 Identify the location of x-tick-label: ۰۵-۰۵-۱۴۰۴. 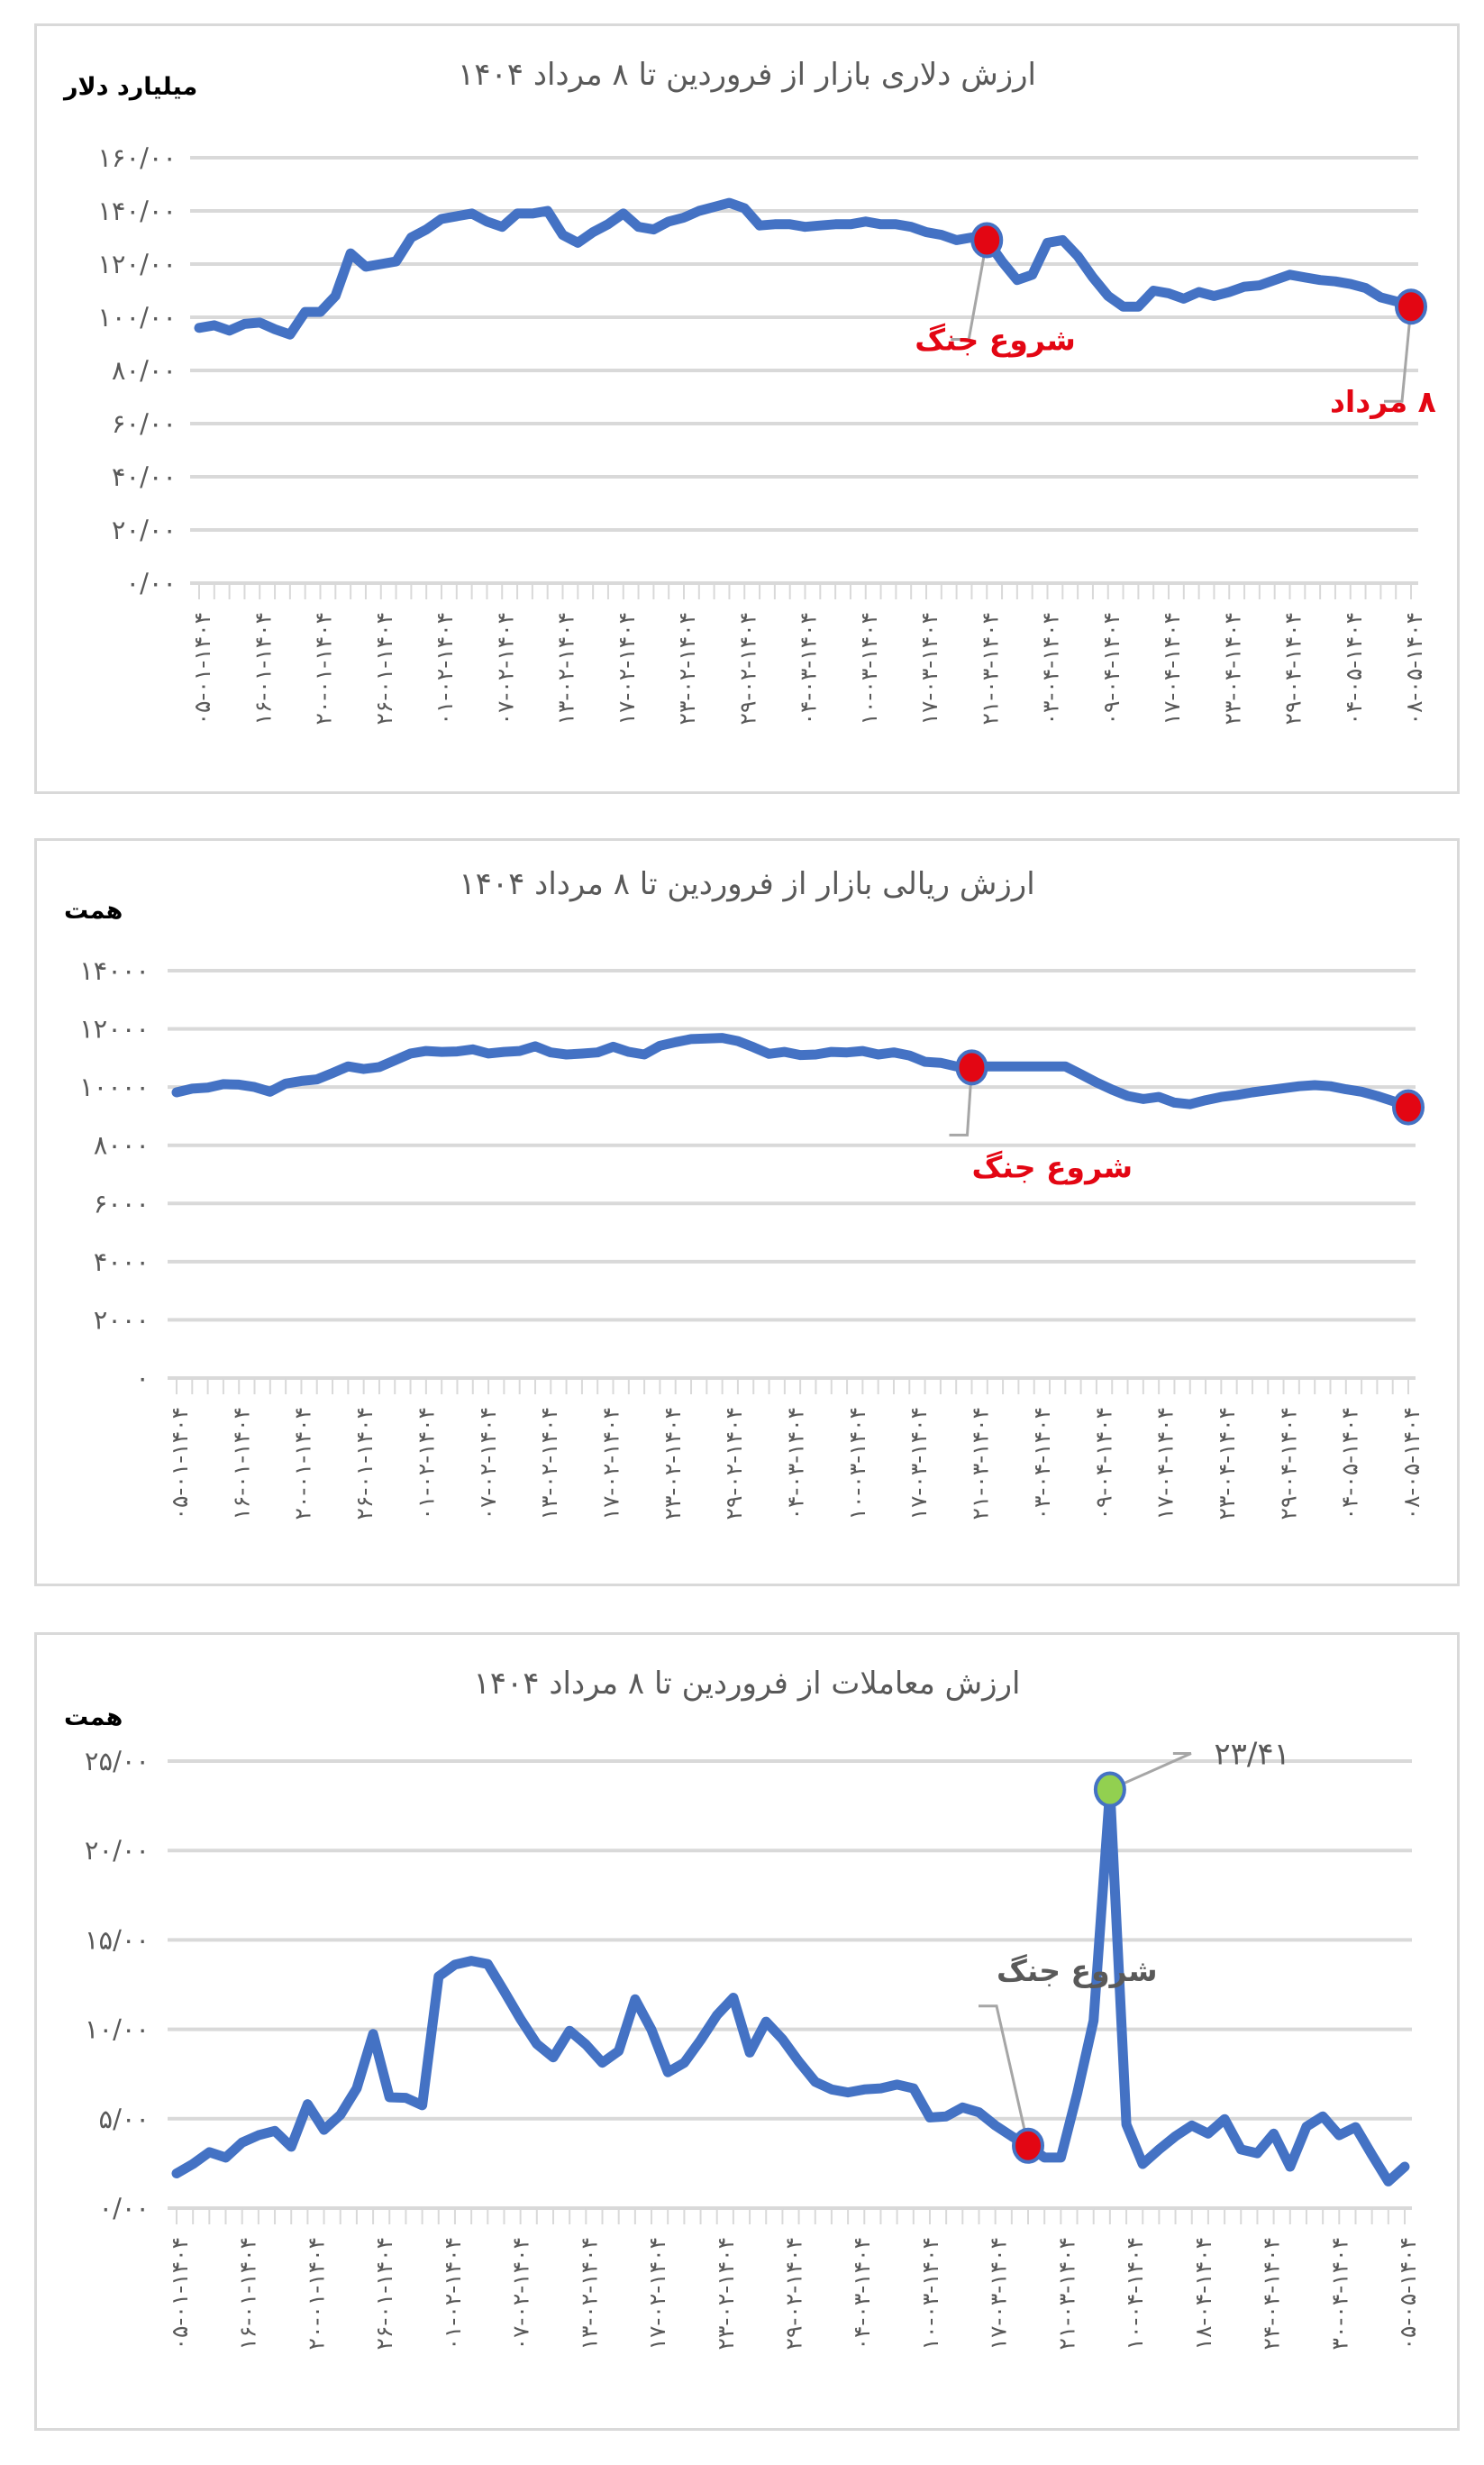
(1408, 2293).